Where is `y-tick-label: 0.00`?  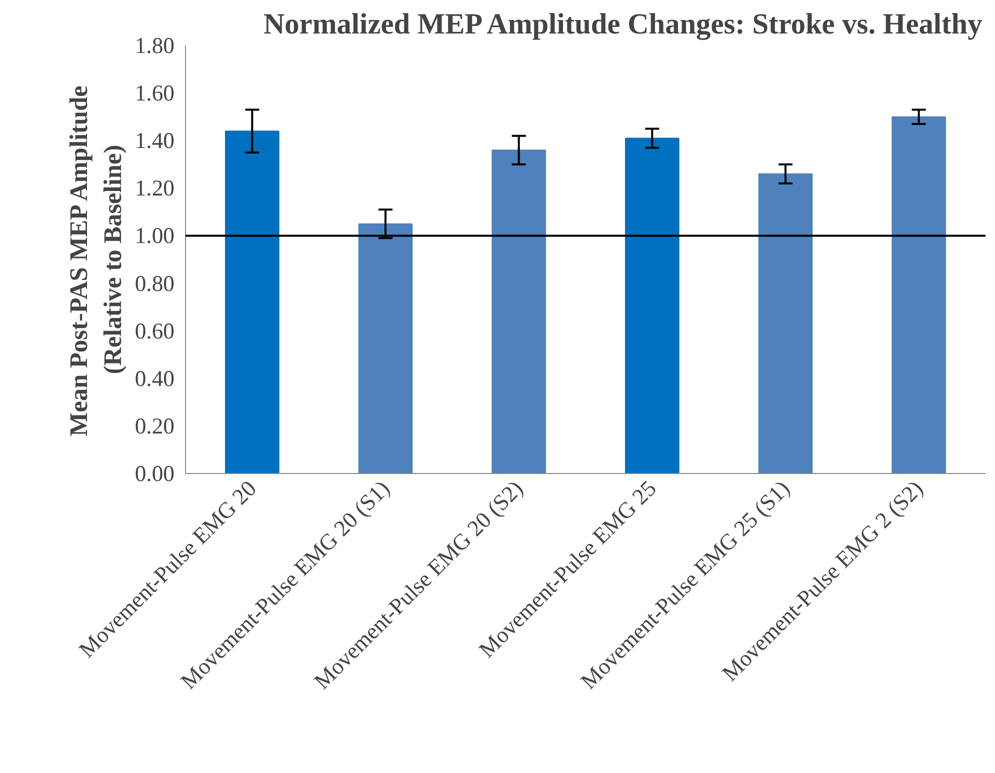 y-tick-label: 0.00 is located at coordinates (154, 473).